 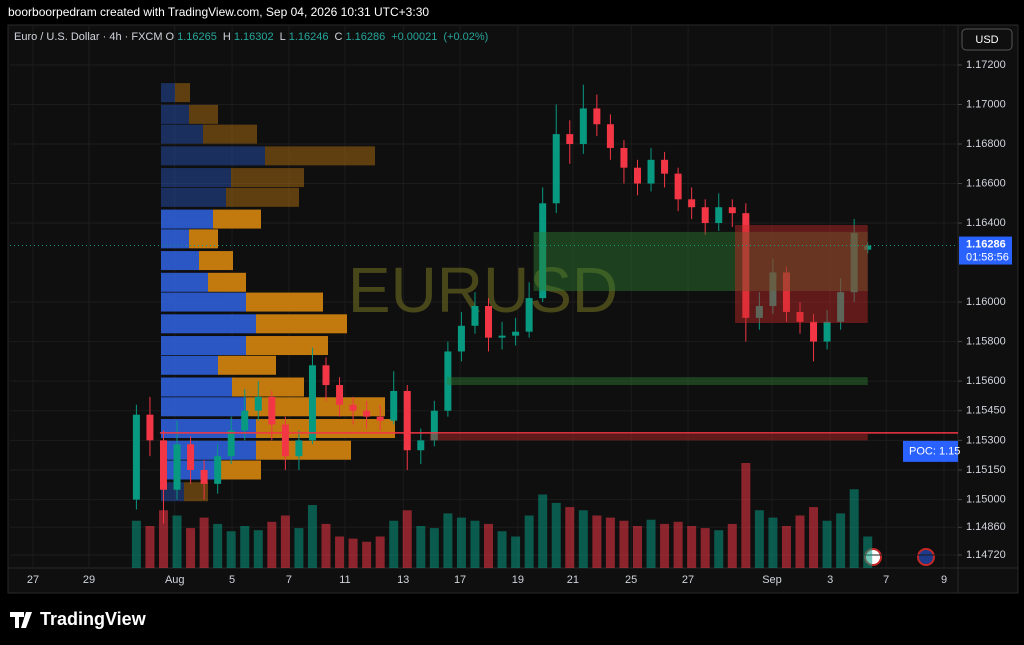 What do you see at coordinates (986, 223) in the screenshot?
I see `y-tick-label: 1.16400` at bounding box center [986, 223].